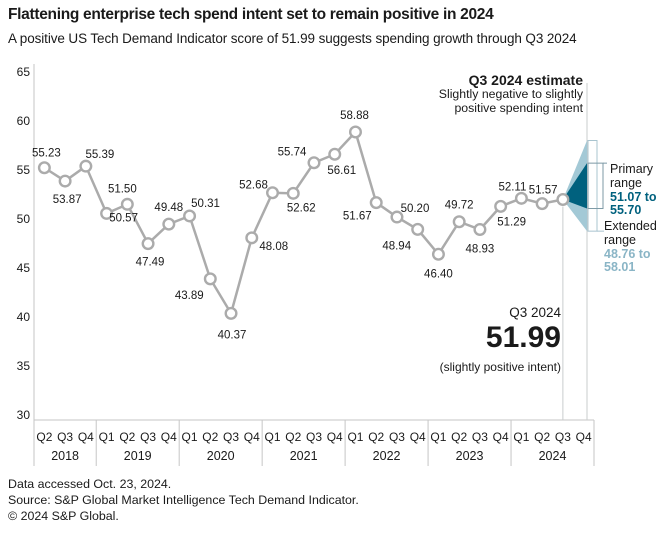  Describe the element at coordinates (630, 233) in the screenshot. I see `extended-range-label: Extended range` at that location.